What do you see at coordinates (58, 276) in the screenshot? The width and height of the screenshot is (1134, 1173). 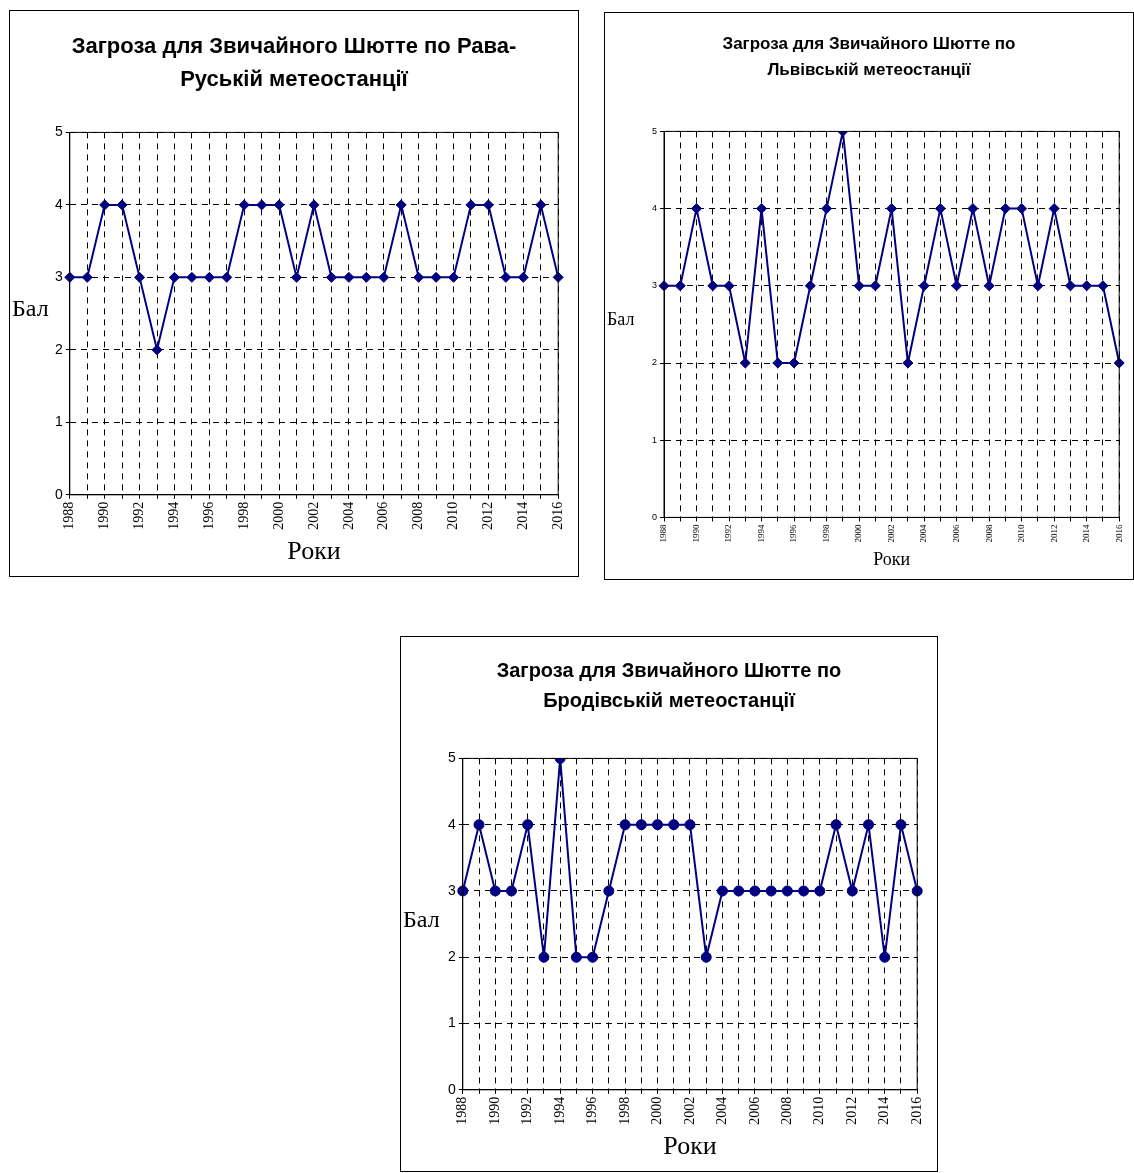 I see `y-tick-label: 3` at bounding box center [58, 276].